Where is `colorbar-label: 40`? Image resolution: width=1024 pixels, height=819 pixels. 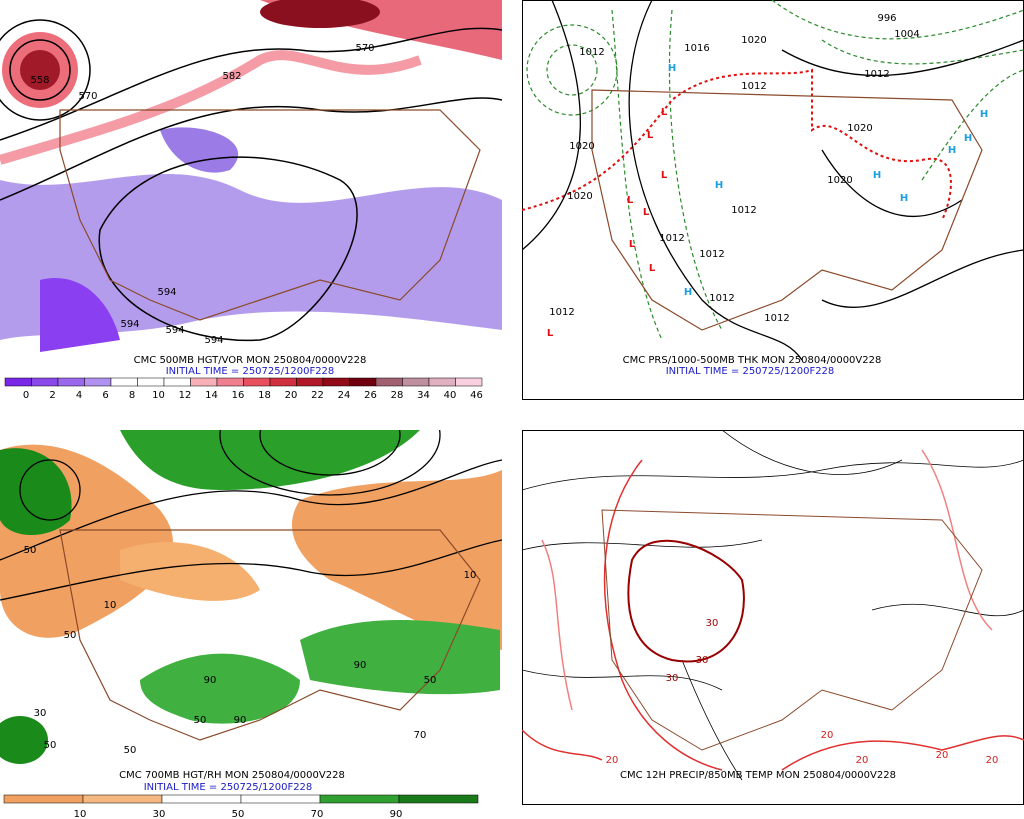
colorbar-label: 40 is located at coordinates (450, 395).